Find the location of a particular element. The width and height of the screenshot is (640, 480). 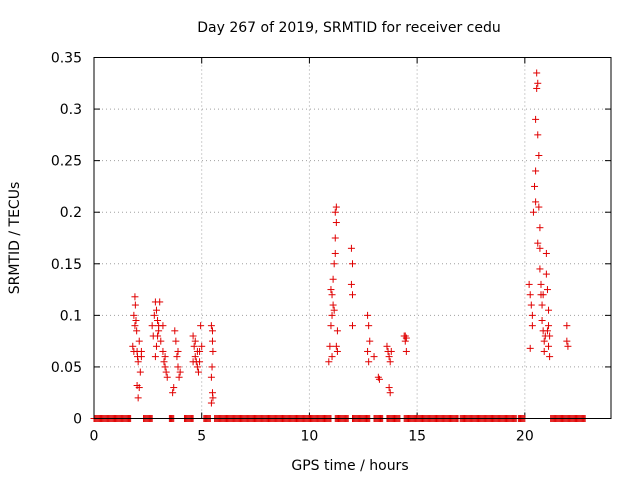

x-tick-label: 0 is located at coordinates (94, 437).